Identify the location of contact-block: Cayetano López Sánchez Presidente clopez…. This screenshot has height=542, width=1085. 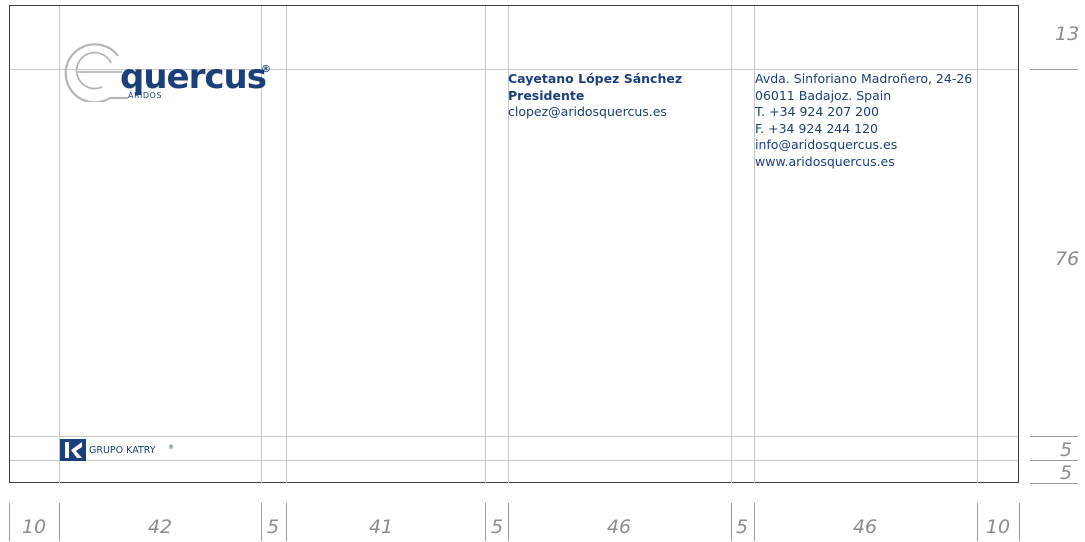
(595, 96).